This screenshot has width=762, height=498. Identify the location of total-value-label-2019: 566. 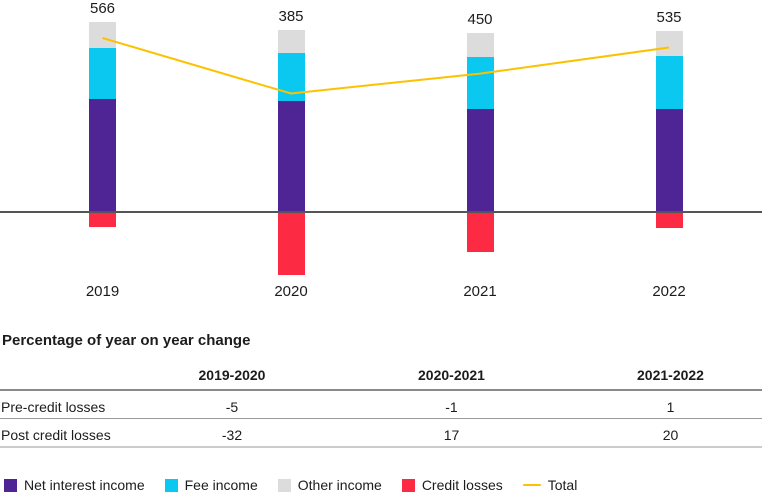
(102, 9).